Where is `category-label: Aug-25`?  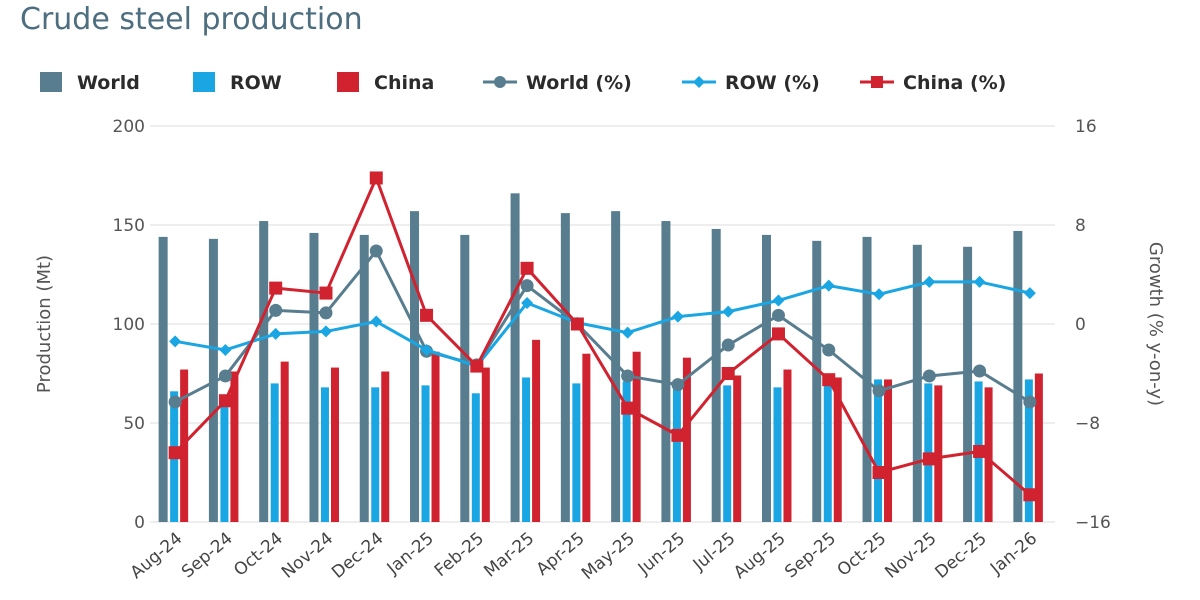 category-label: Aug-25 is located at coordinates (760, 556).